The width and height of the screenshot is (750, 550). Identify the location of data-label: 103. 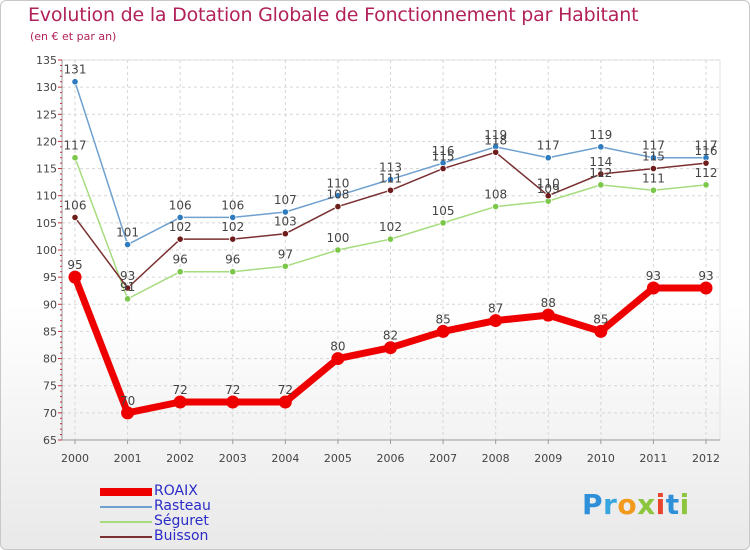
(285, 222).